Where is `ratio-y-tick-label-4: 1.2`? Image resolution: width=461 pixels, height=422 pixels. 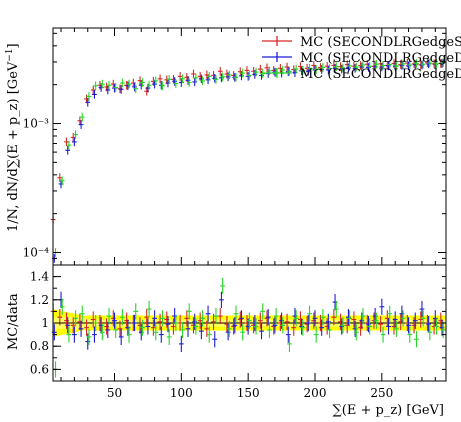
ratio-y-tick-label-4: 1.2 is located at coordinates (39, 300).